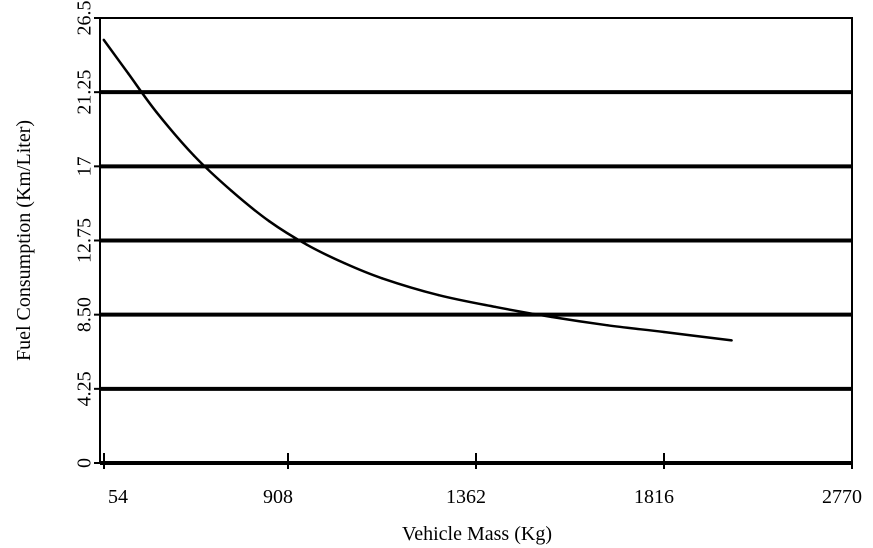 This screenshot has width=873, height=548. I want to click on y-tick-label: 0, so click(85, 463).